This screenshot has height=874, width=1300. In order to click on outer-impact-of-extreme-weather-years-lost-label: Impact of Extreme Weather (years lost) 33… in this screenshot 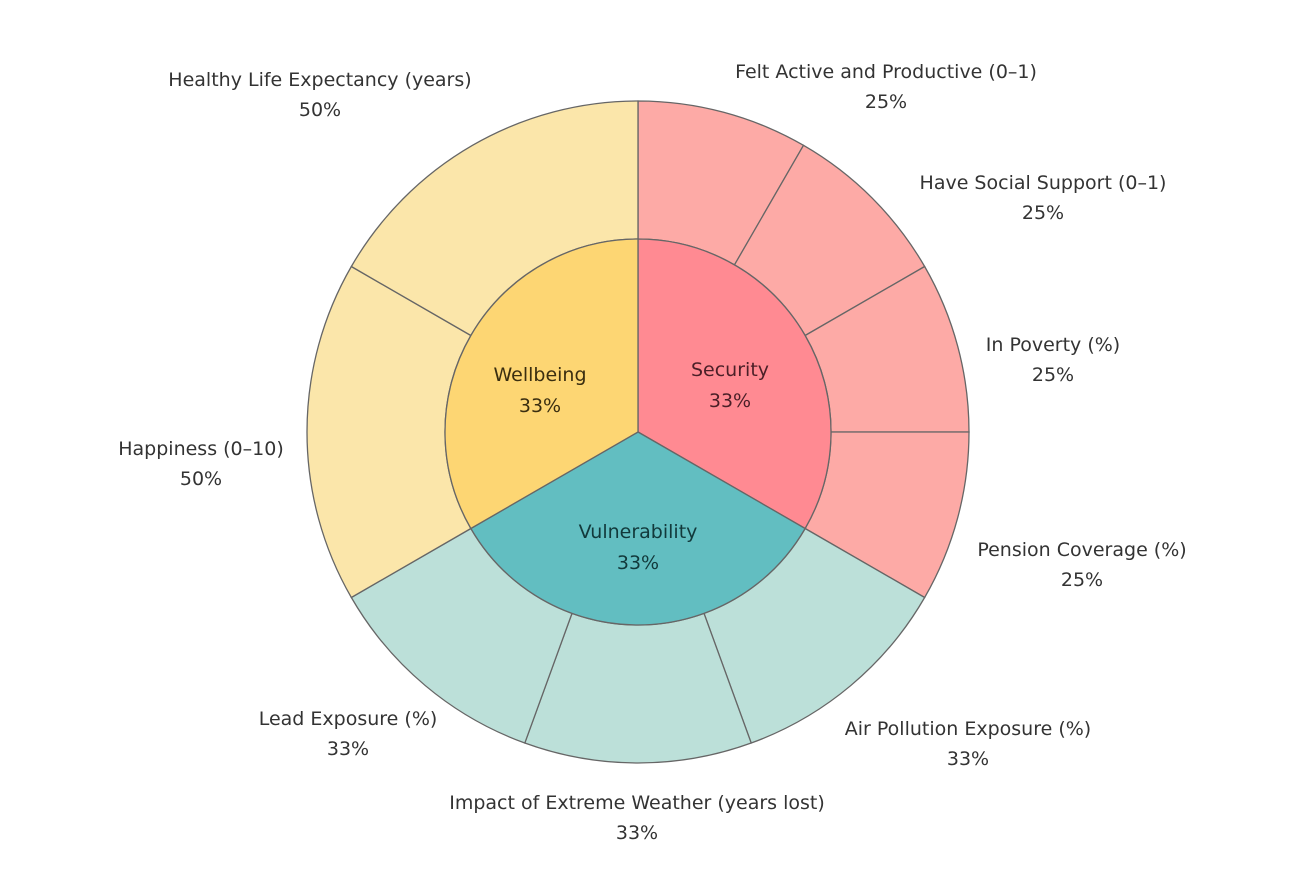, I will do `click(637, 818)`.